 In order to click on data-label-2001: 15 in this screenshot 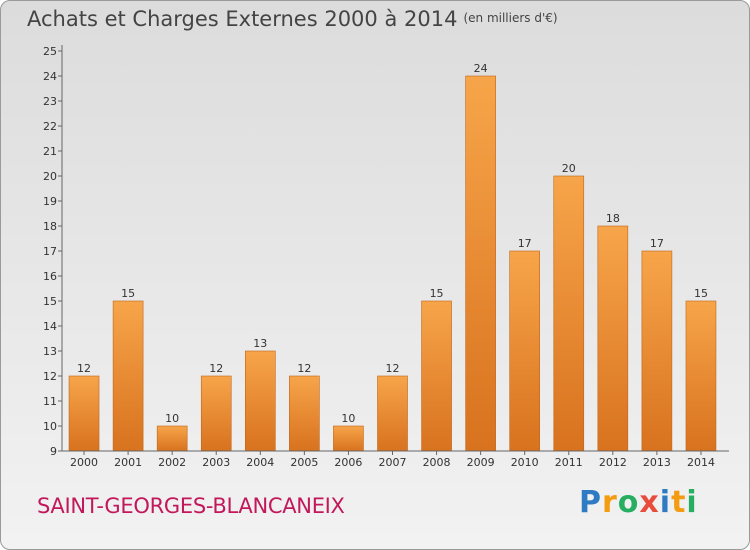, I will do `click(128, 293)`.